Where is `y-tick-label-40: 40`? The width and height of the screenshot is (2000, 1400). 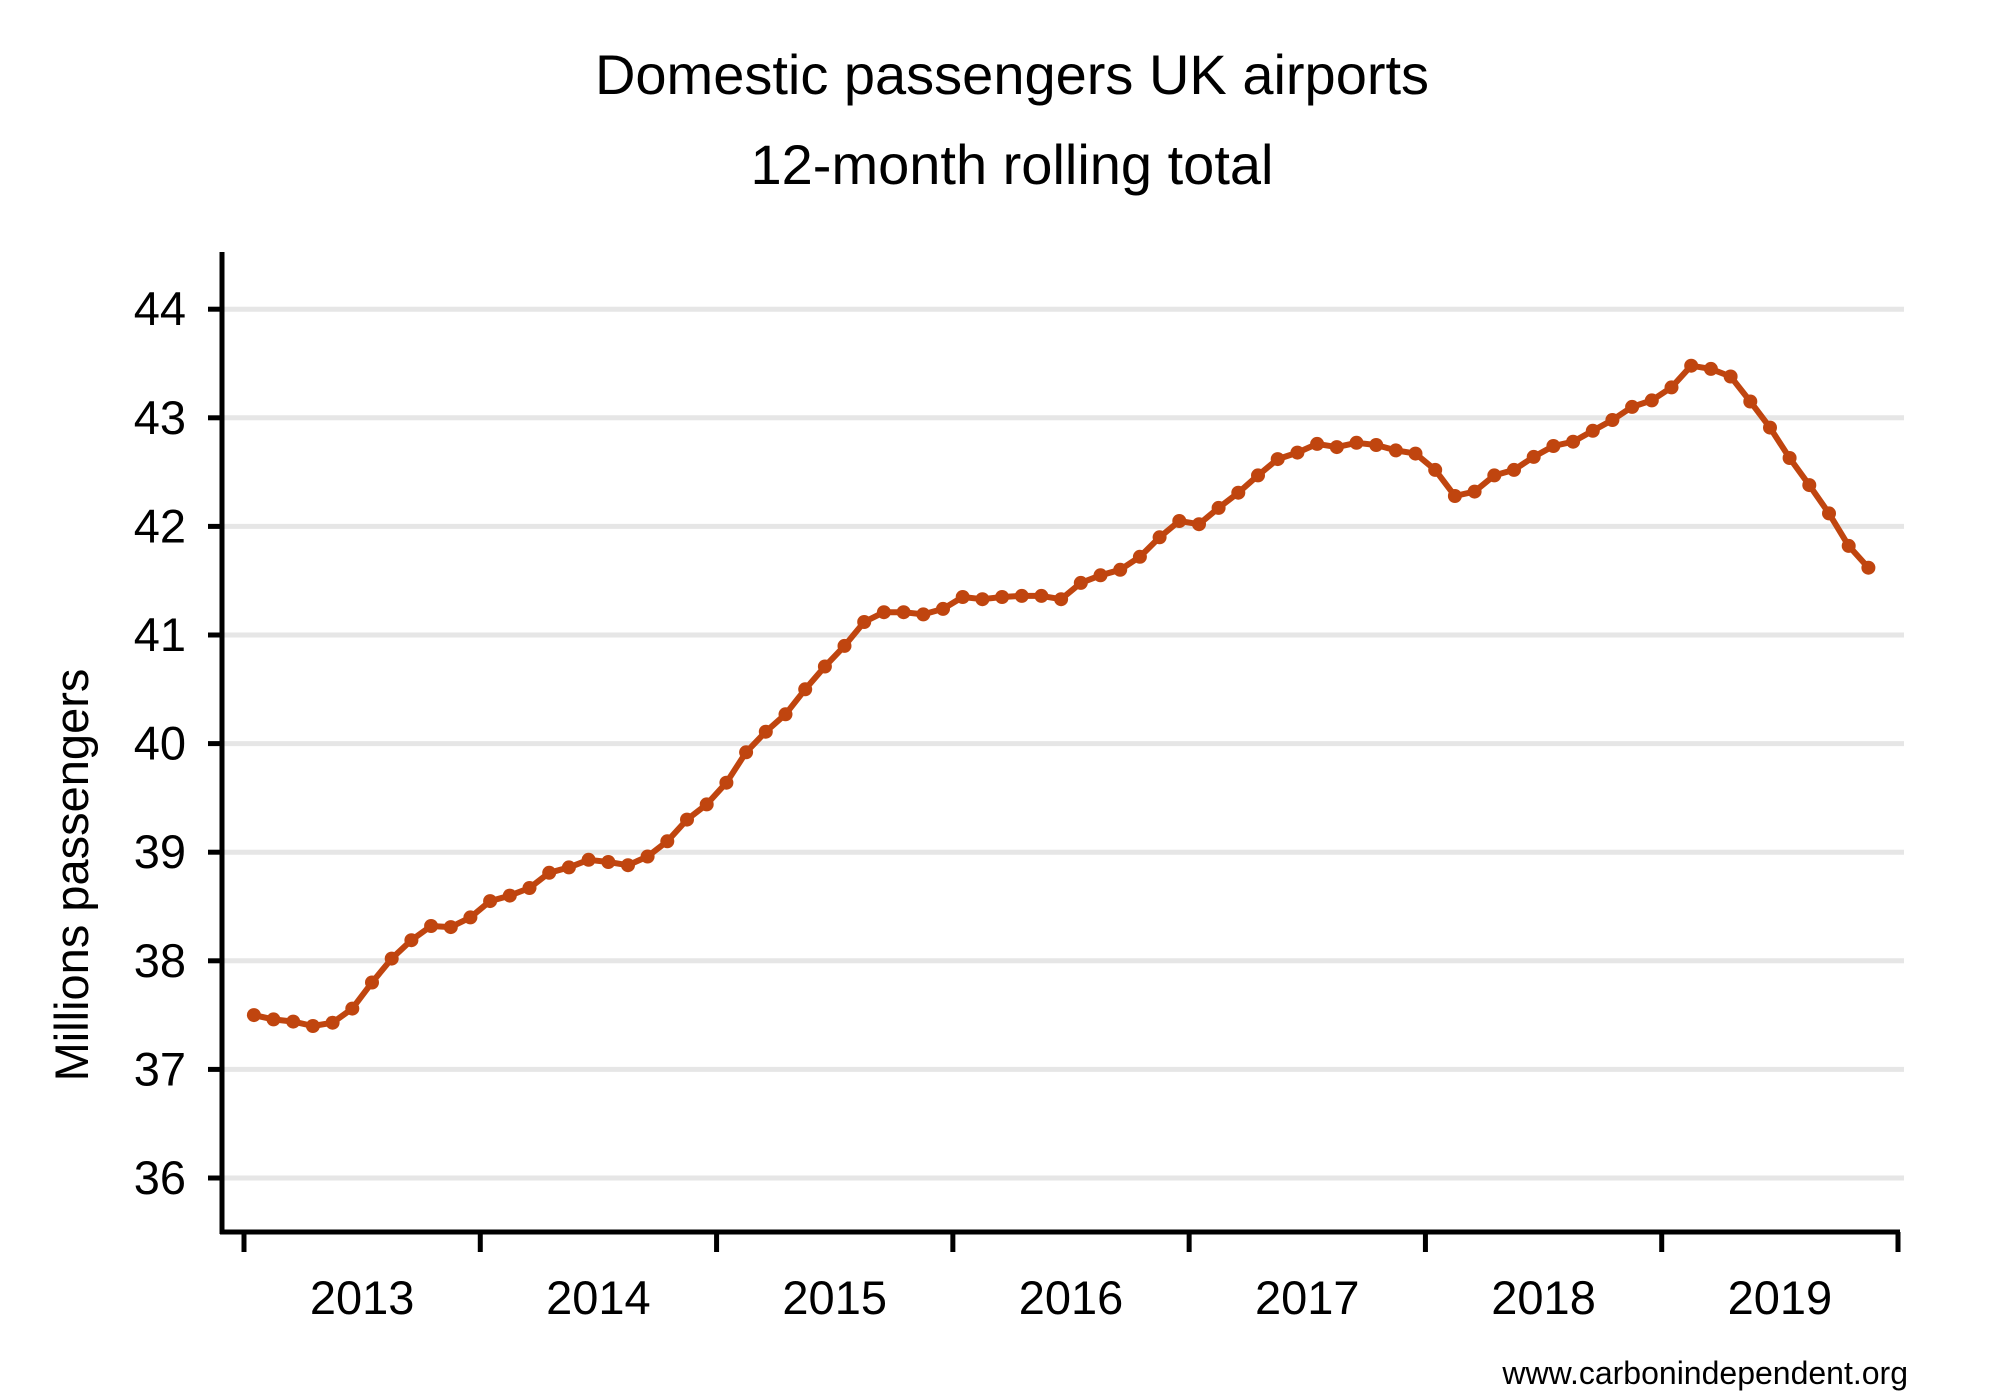
y-tick-label-40: 40 is located at coordinates (160, 743).